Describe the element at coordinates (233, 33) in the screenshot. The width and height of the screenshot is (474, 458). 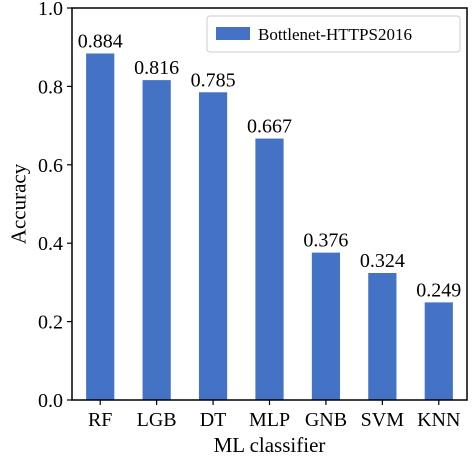
I see `legend-swatch` at that location.